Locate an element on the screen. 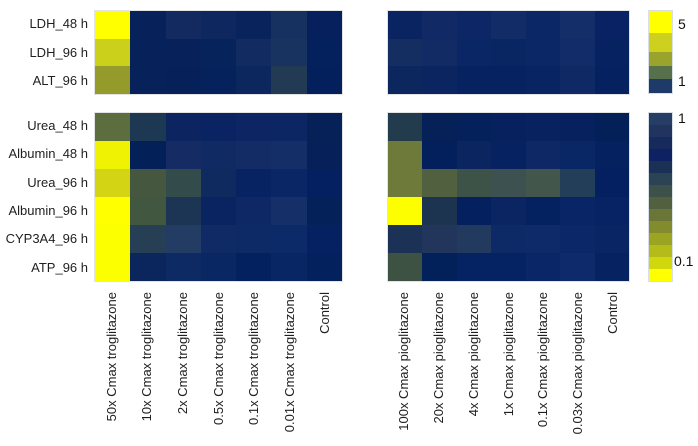  heatmap-pioglitazone-upper is located at coordinates (508, 52).